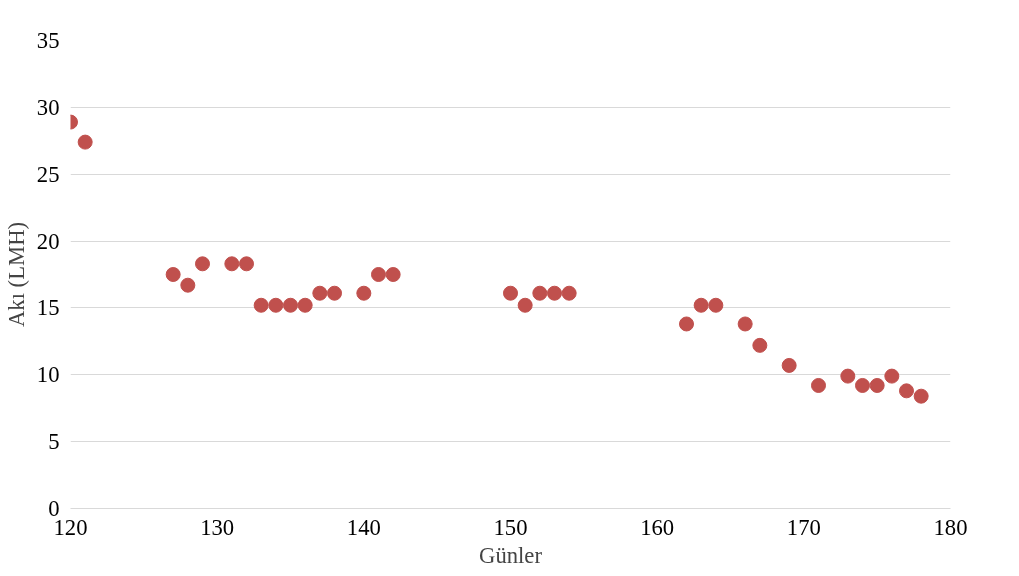 The width and height of the screenshot is (1019, 576). I want to click on x-tick-label: 170, so click(803, 527).